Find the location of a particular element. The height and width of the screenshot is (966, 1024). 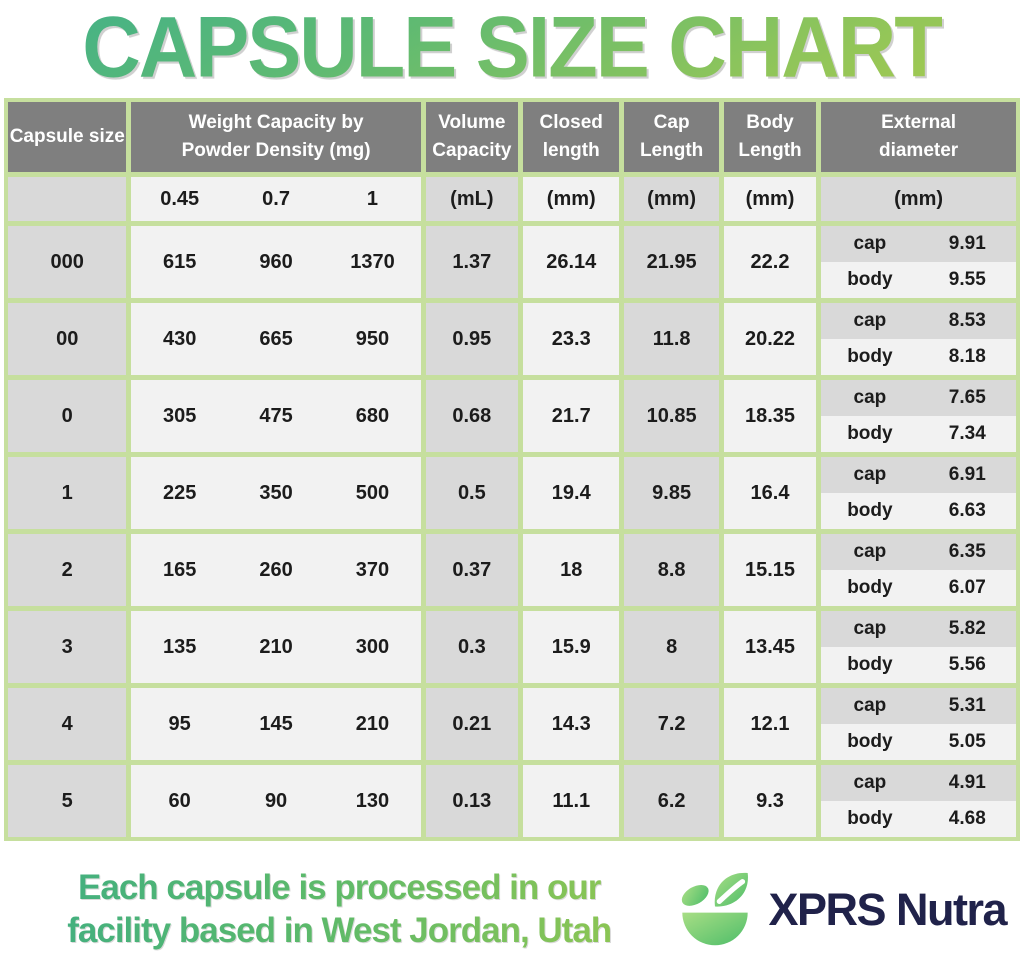

unit-cell-densities: 0.45 0.7 1 is located at coordinates (276, 199).